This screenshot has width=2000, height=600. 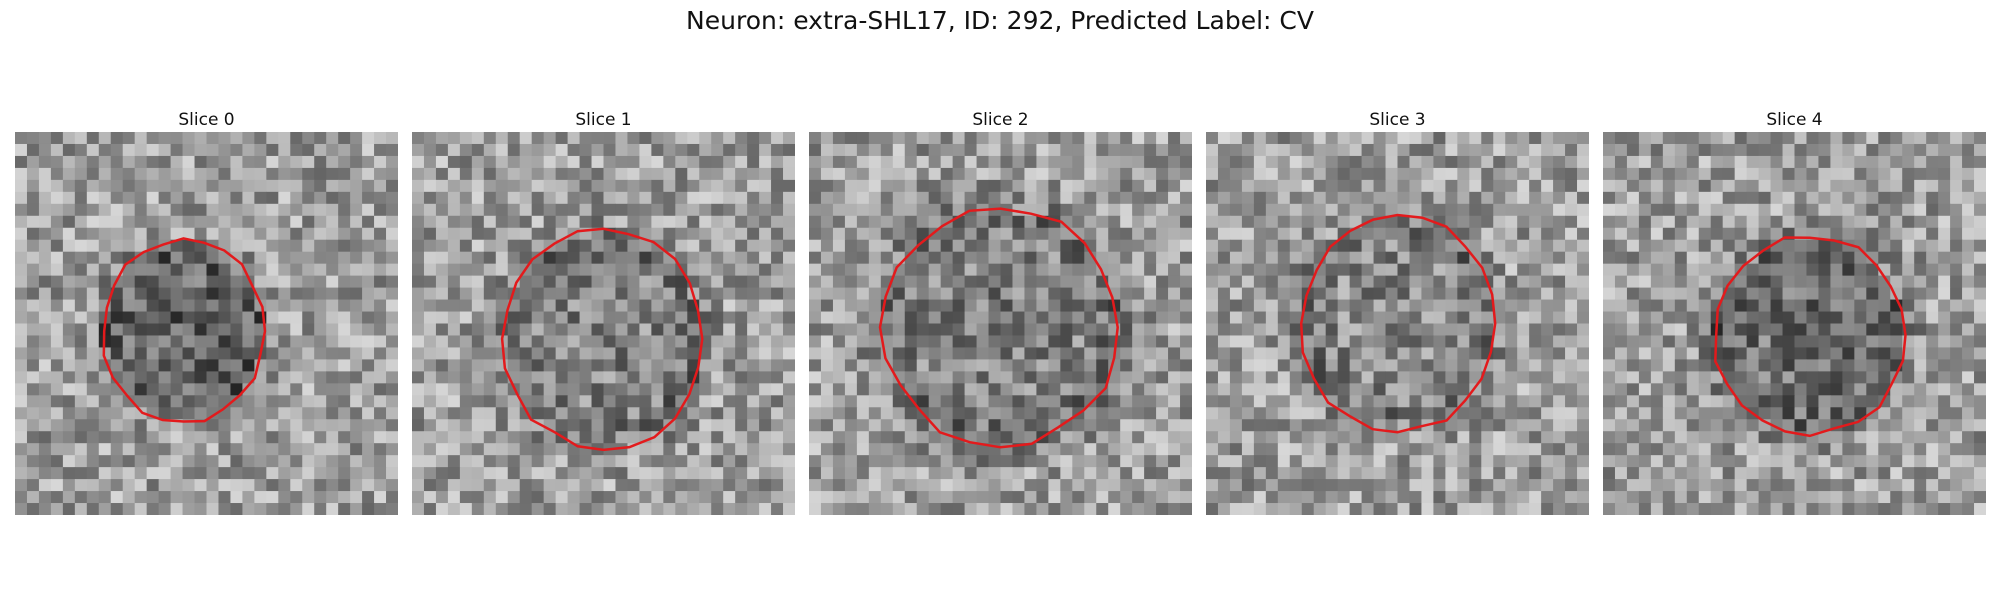 What do you see at coordinates (1397, 120) in the screenshot?
I see `slice-title: Slice 3` at bounding box center [1397, 120].